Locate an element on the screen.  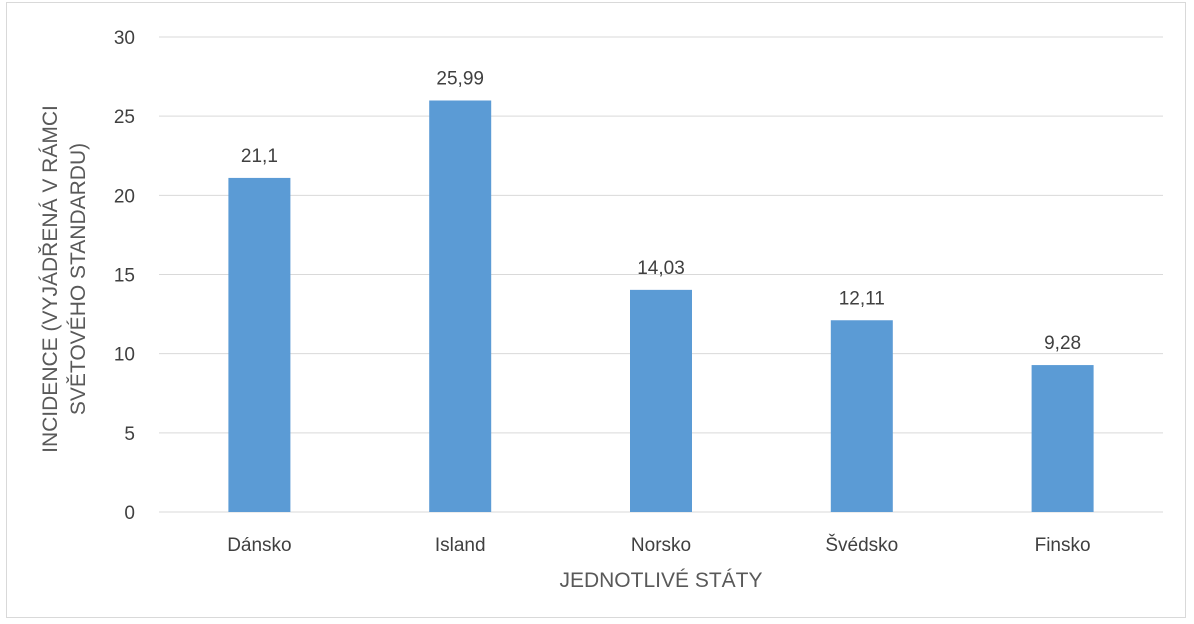
y-tick-label: 5 is located at coordinates (129, 434).